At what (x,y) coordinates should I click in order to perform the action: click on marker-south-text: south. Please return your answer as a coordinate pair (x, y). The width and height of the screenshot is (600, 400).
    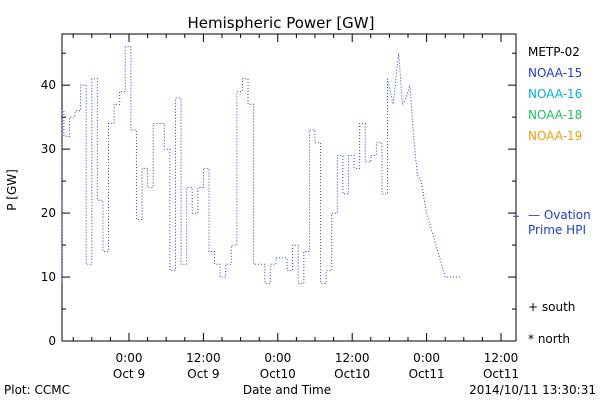
    Looking at the image, I should click on (559, 307).